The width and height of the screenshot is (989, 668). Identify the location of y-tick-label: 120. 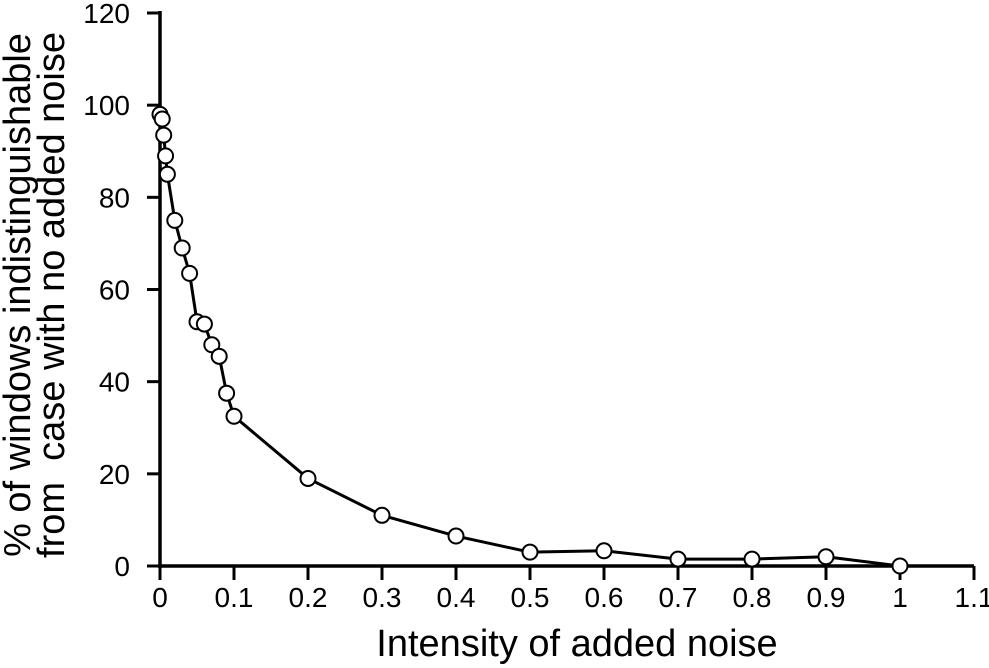
(106, 14).